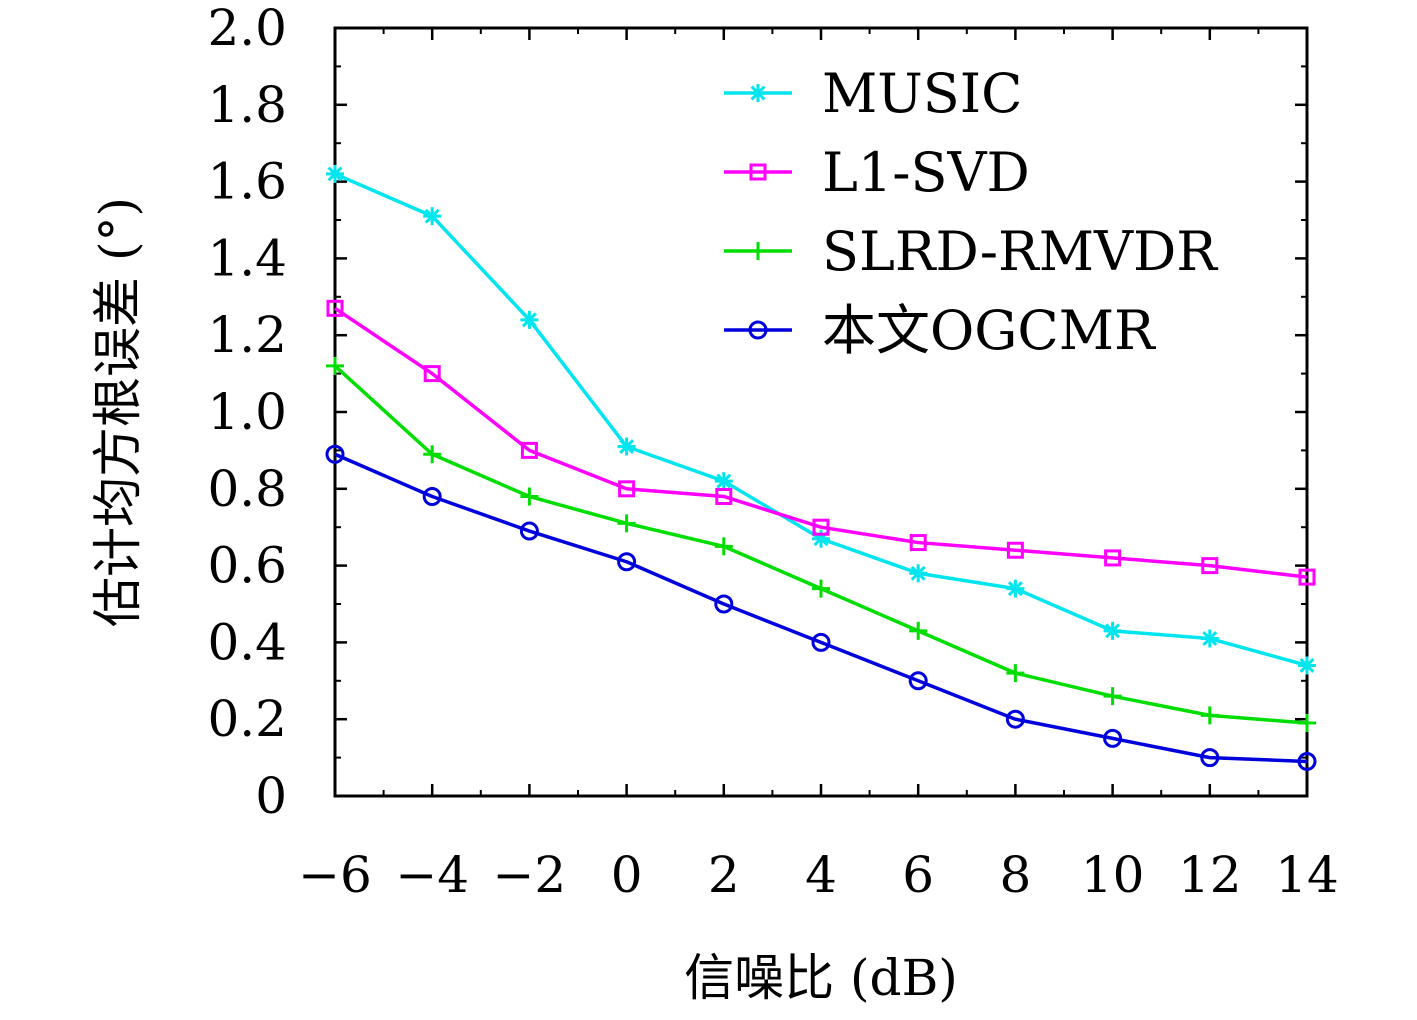 Image resolution: width=1417 pixels, height=1020 pixels. What do you see at coordinates (271, 796) in the screenshot?
I see `y-tick-label: 0` at bounding box center [271, 796].